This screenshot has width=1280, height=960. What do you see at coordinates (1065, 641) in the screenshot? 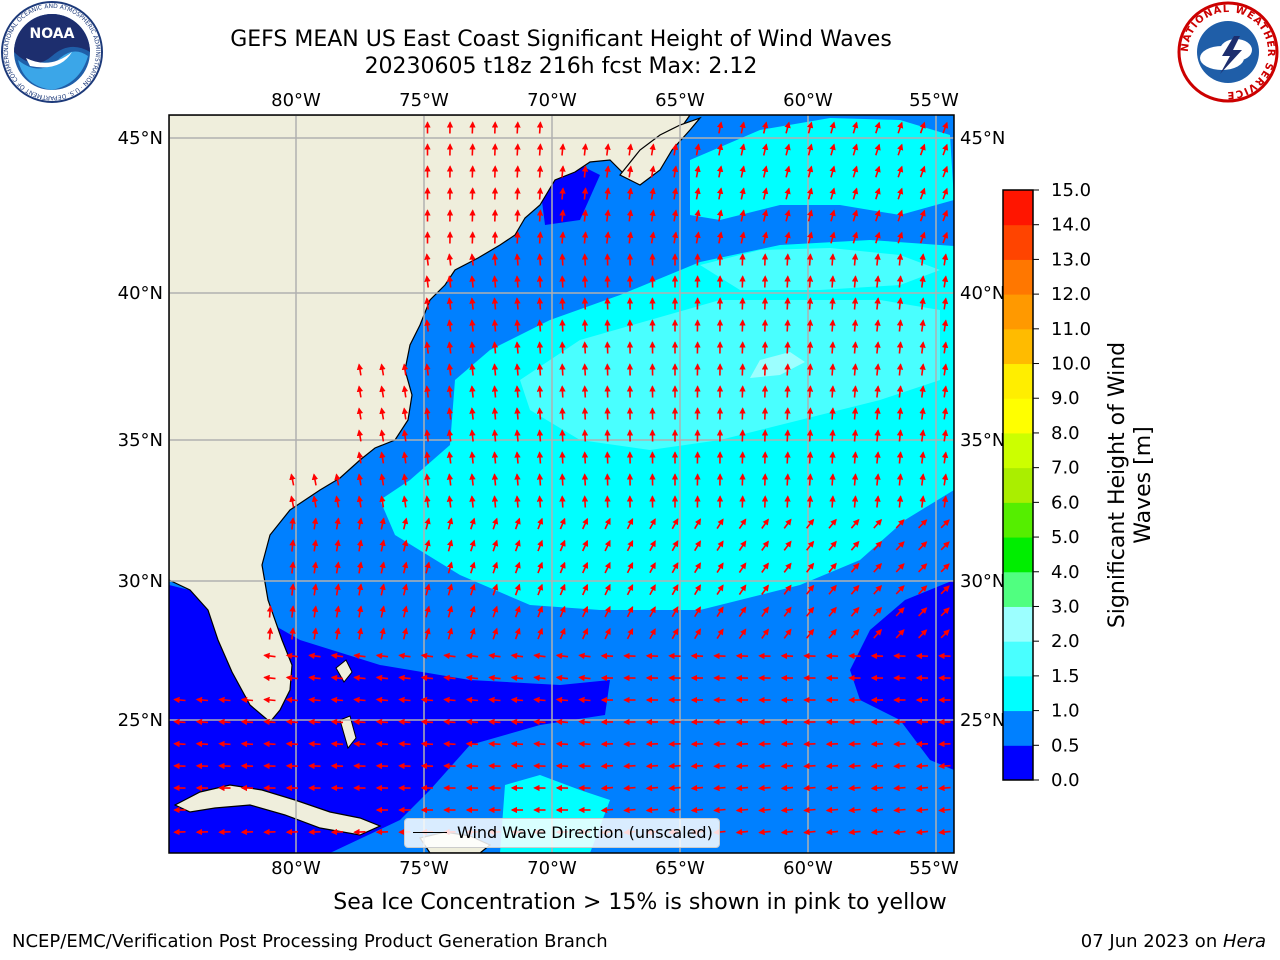
I see `colorbar-tick-label: 2.0` at bounding box center [1065, 641].